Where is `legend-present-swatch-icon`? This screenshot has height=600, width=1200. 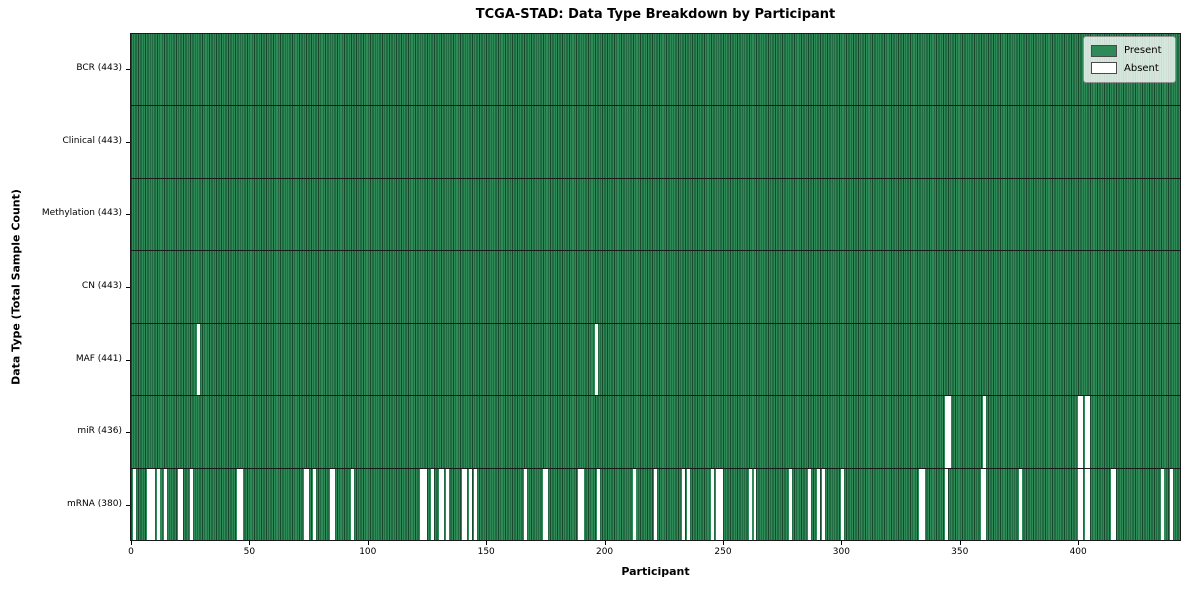 legend-present-swatch-icon is located at coordinates (1104, 50).